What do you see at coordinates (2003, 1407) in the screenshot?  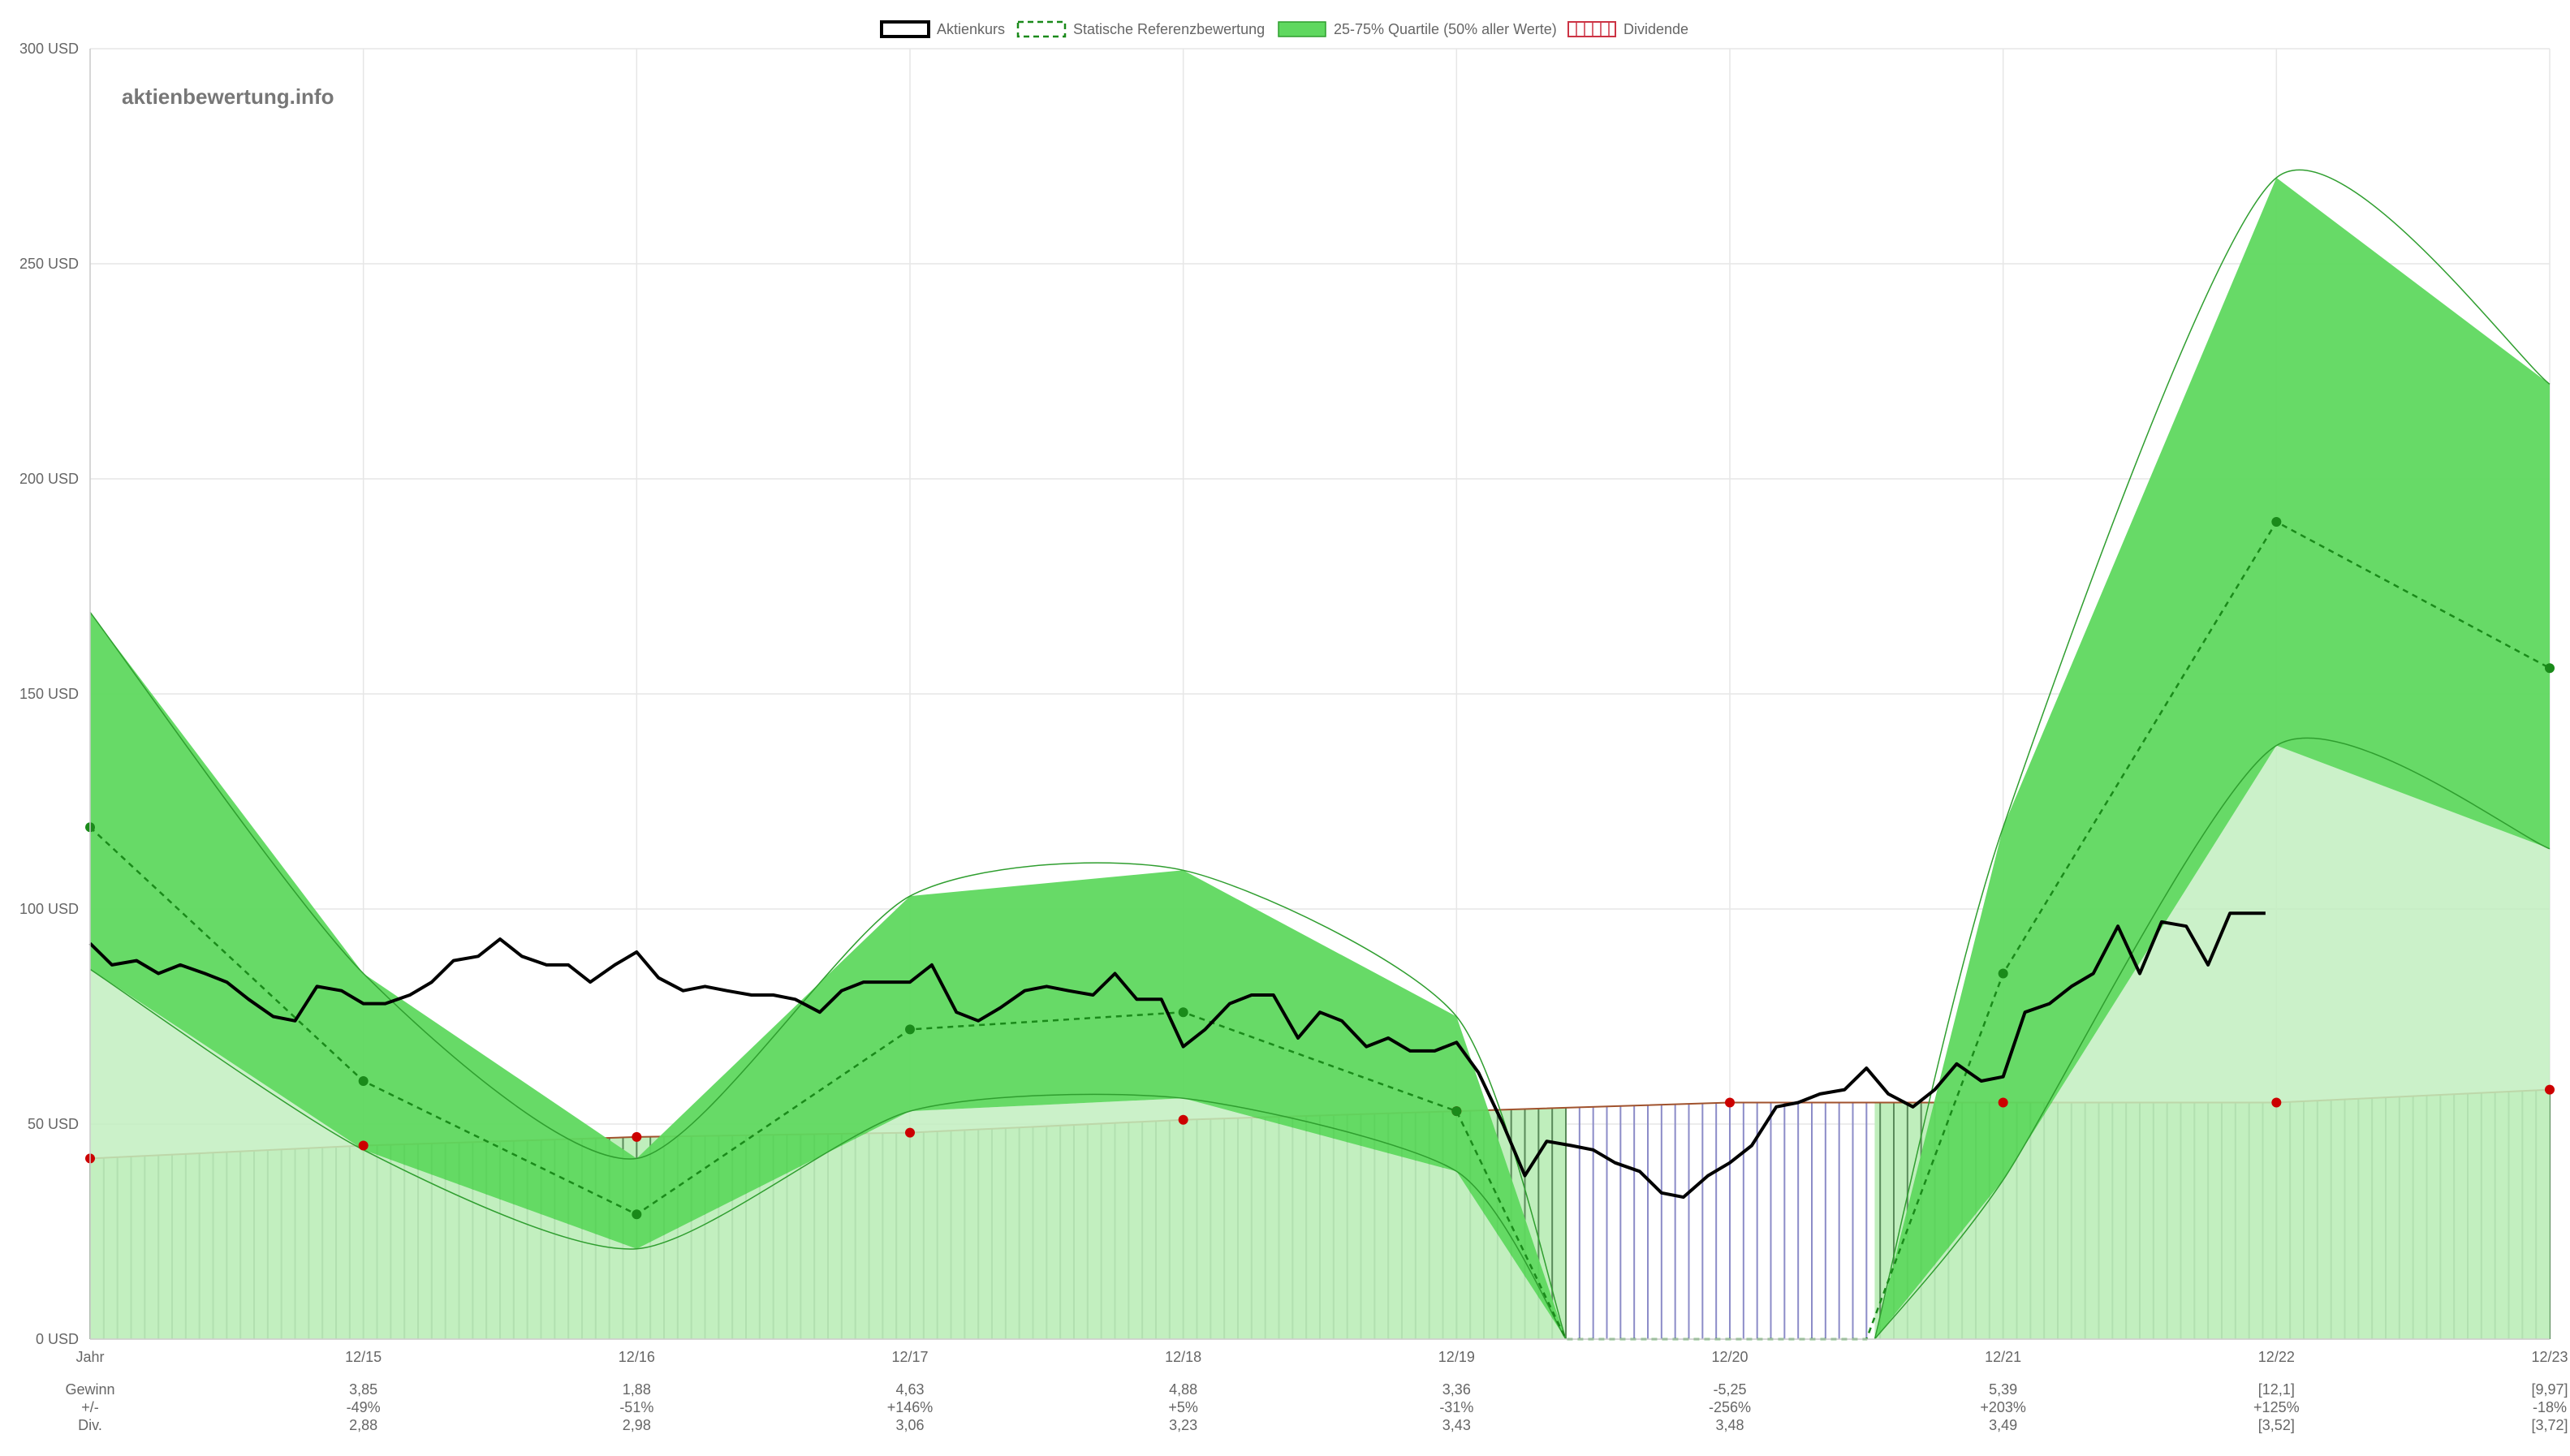 I see `table-cell-change: +203%` at bounding box center [2003, 1407].